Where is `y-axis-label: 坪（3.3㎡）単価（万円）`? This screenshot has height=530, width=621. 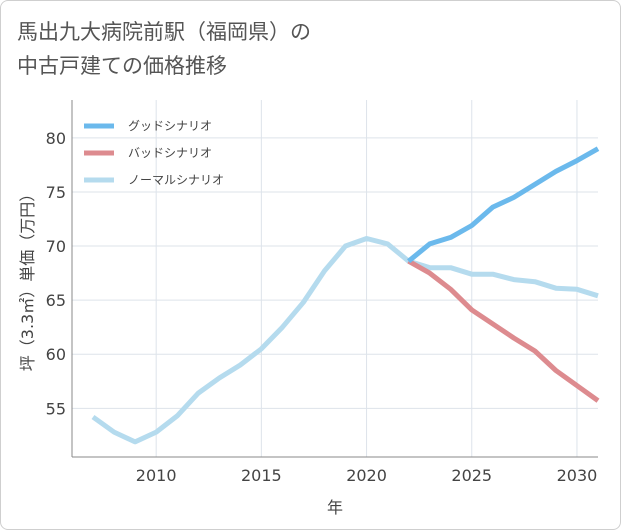
y-axis-label: 坪（3.3㎡）単価（万円） is located at coordinates (27, 278).